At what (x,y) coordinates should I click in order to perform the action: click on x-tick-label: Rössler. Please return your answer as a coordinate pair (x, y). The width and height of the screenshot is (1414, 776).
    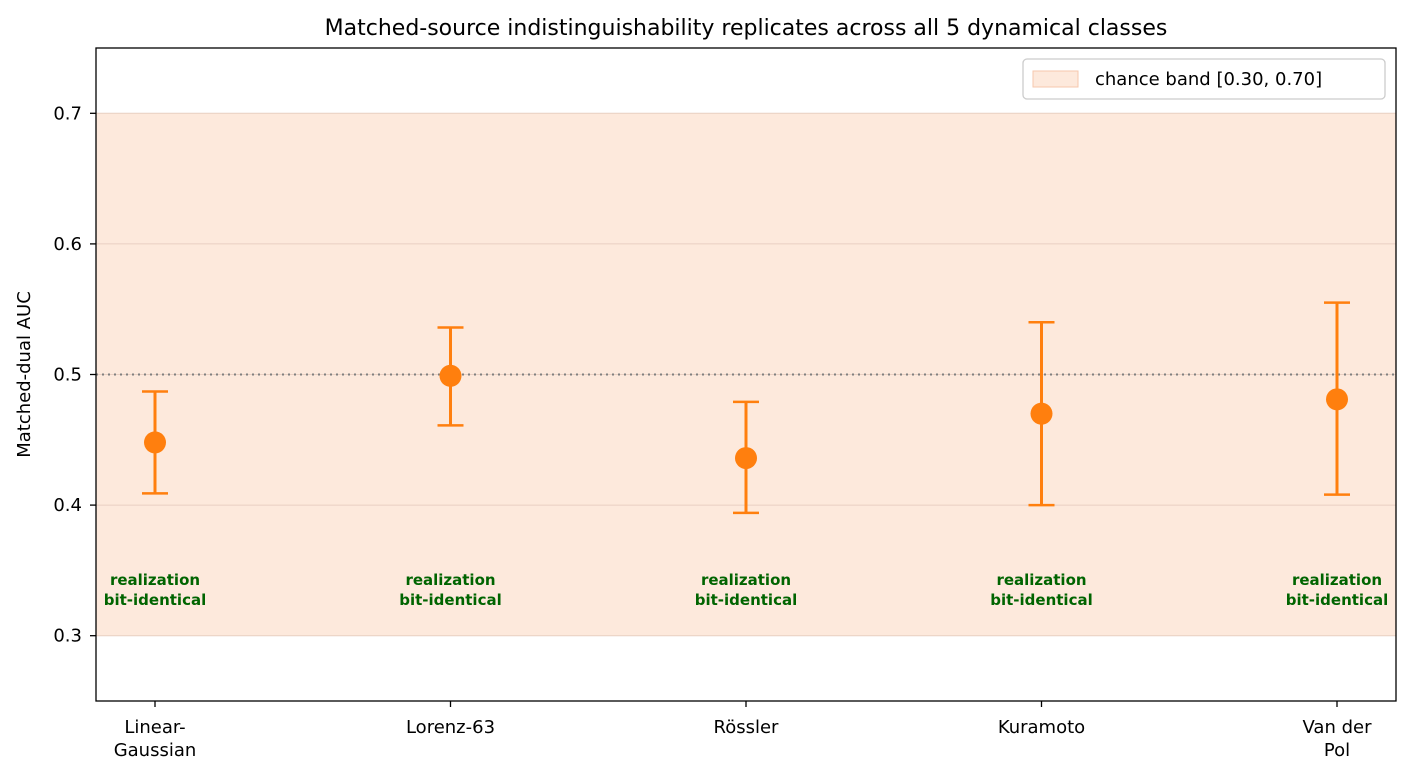
    Looking at the image, I should click on (747, 727).